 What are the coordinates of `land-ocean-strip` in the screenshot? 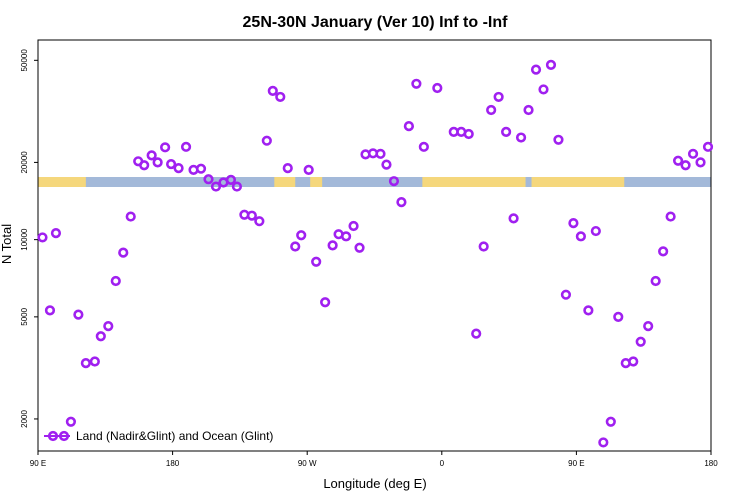 It's located at (374, 182).